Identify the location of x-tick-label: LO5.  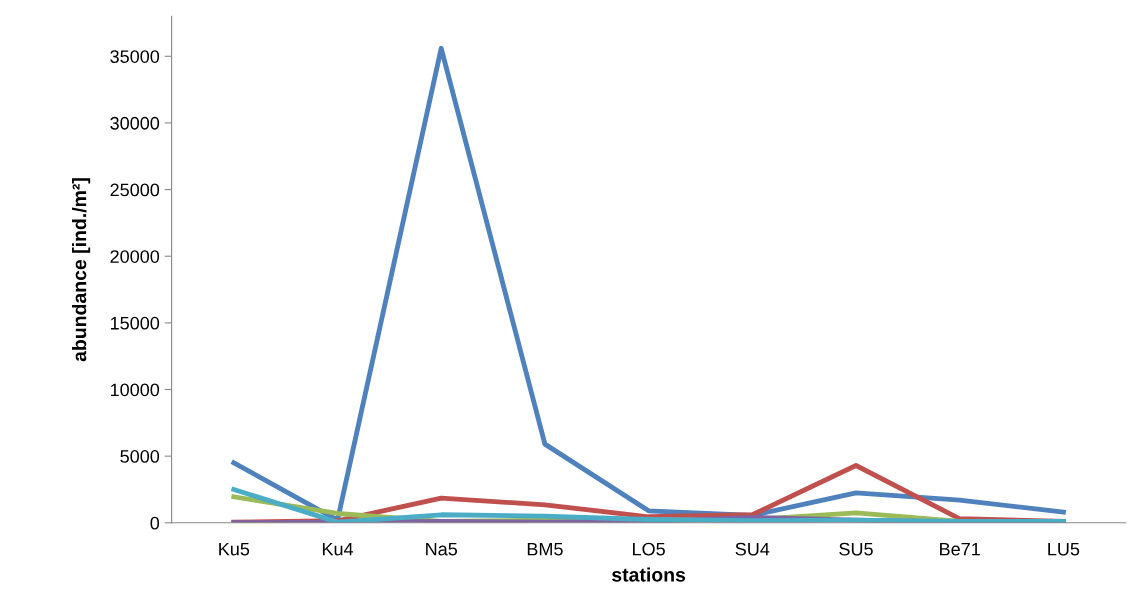
(649, 549).